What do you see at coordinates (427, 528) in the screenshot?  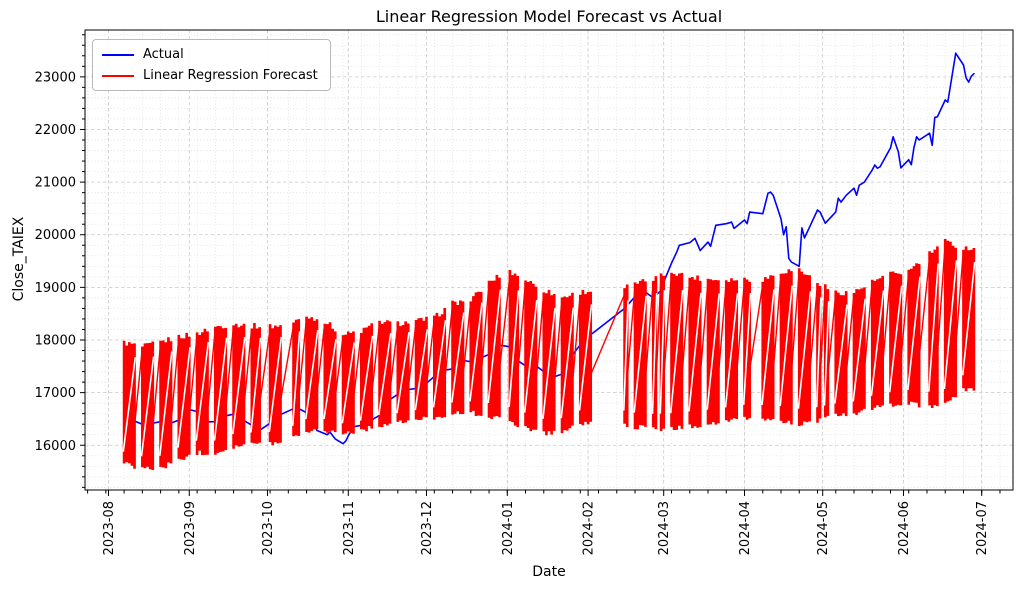 I see `svg-text: 2023-12` at bounding box center [427, 528].